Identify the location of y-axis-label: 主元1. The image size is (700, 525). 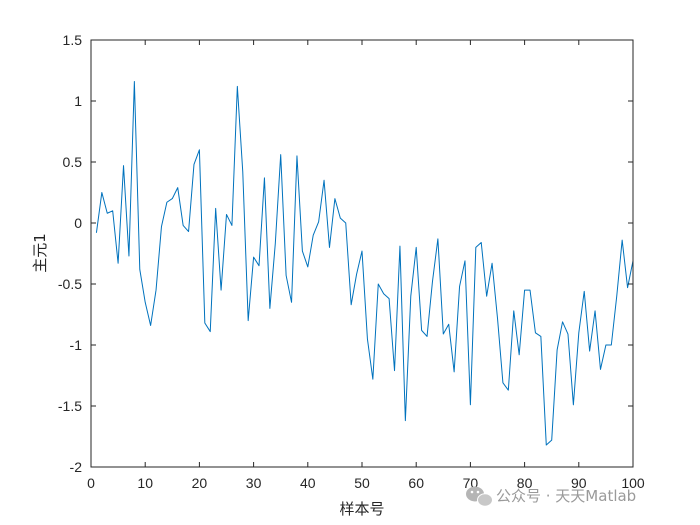
(40, 253).